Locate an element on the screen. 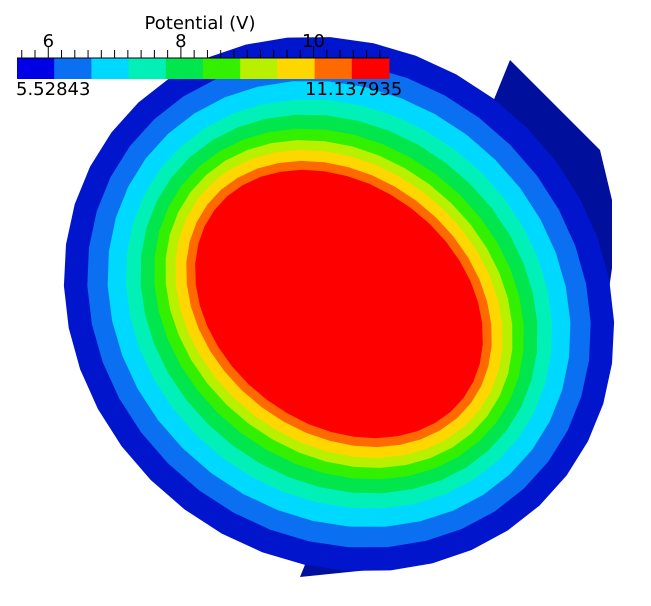 This screenshot has height=606, width=651. colorbar-tick-label-10: 10 is located at coordinates (313, 41).